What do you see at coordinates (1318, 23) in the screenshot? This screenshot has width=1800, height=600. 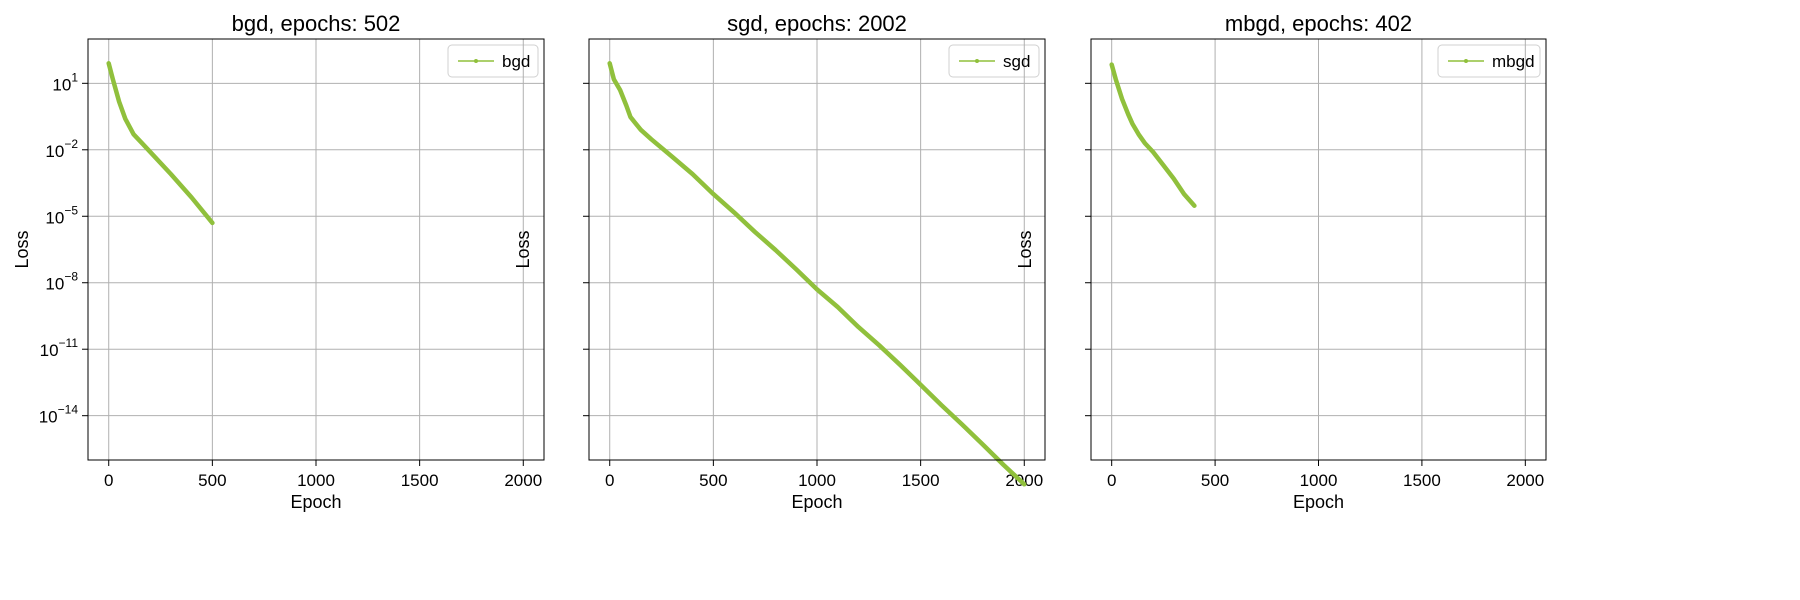 I see `chart-title: mbgd, epochs: 402` at bounding box center [1318, 23].